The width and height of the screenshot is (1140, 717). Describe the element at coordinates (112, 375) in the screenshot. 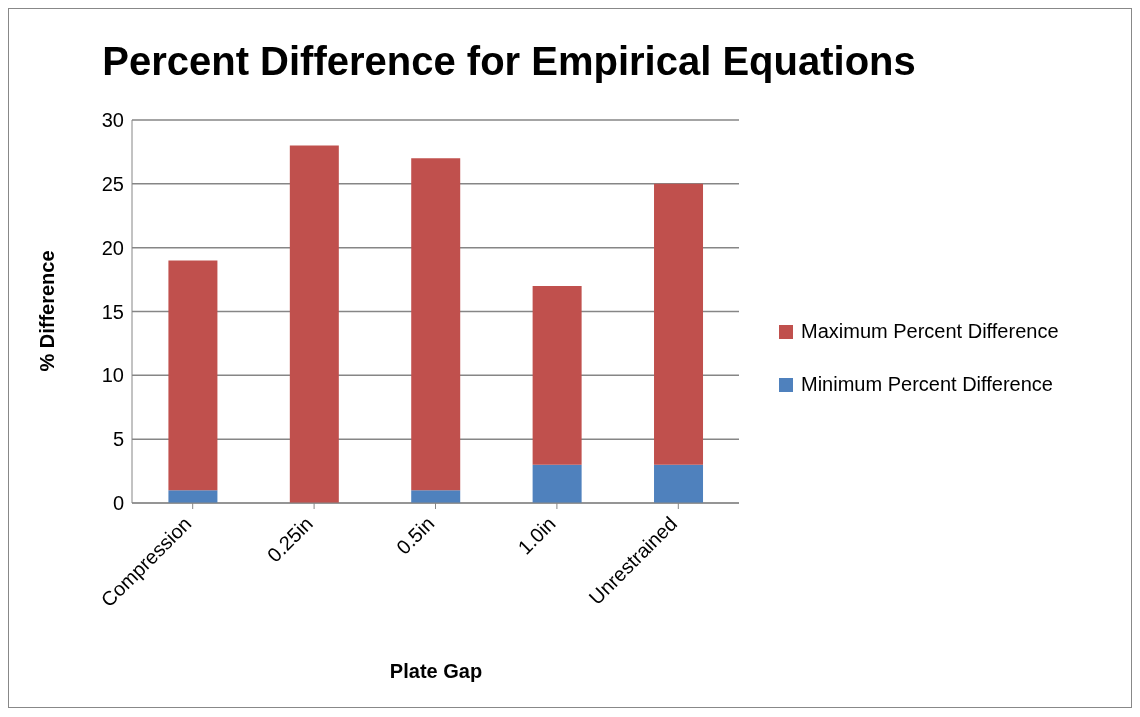

I see `y-tick-label: 10` at that location.